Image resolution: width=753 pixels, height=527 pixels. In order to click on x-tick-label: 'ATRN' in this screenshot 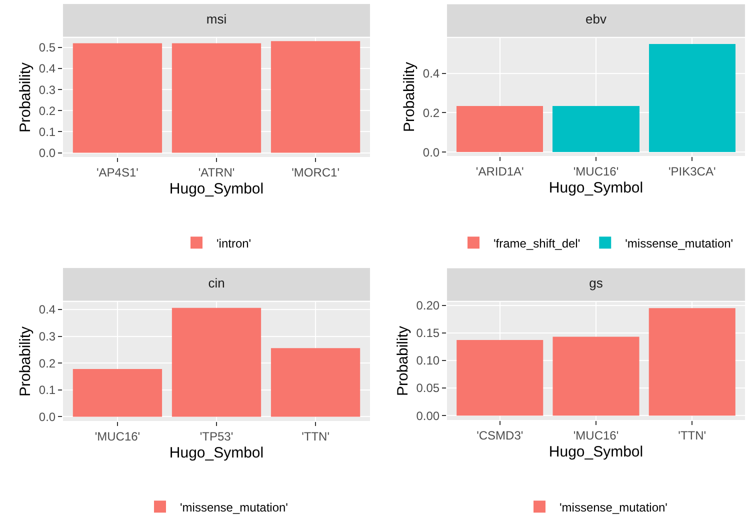, I will do `click(216, 172)`.